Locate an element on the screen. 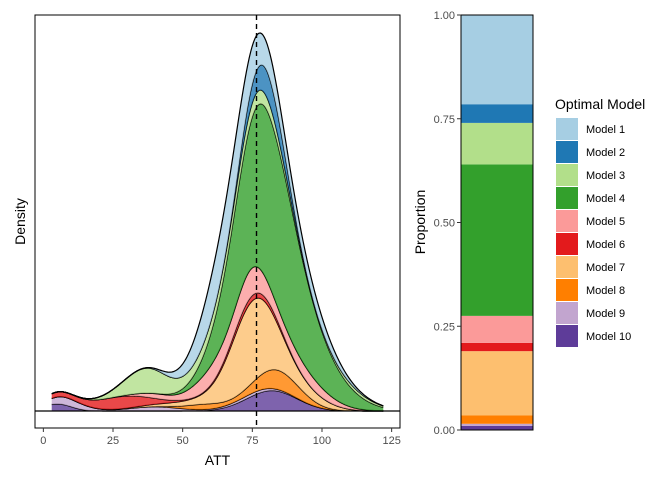 The height and width of the screenshot is (485, 672). x-tick-label-75: 75 is located at coordinates (252, 441).